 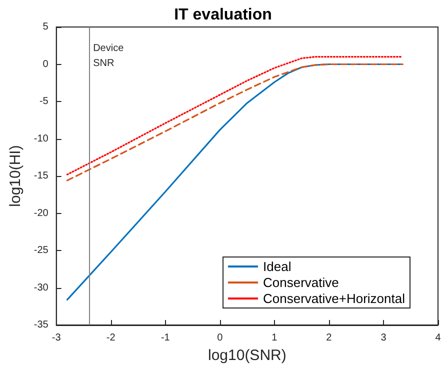 I want to click on ref-line-label: Device SNR, so click(x=108, y=56).